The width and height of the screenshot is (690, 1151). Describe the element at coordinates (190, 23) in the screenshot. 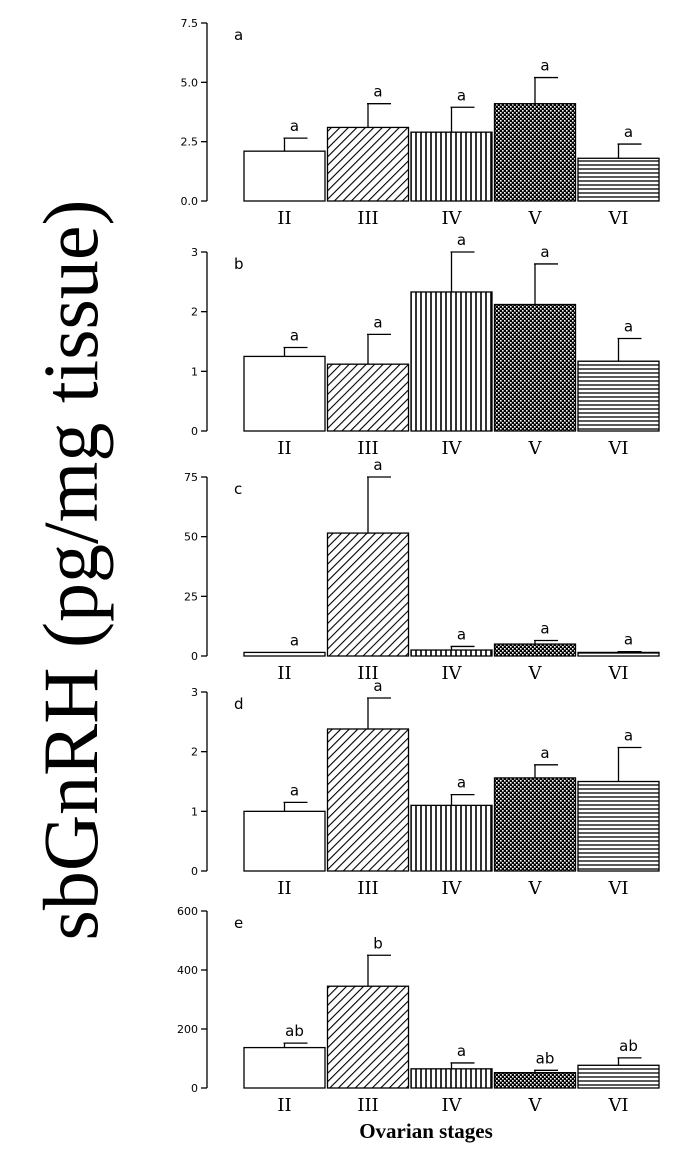

I see `y-tick-label: 7.5` at that location.